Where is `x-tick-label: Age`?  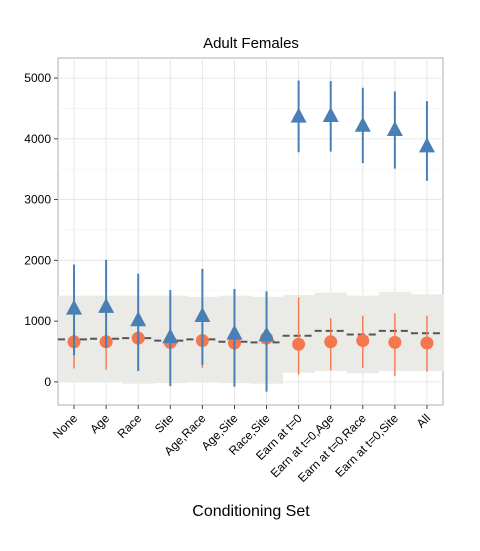 x-tick-label: Age is located at coordinates (99, 423).